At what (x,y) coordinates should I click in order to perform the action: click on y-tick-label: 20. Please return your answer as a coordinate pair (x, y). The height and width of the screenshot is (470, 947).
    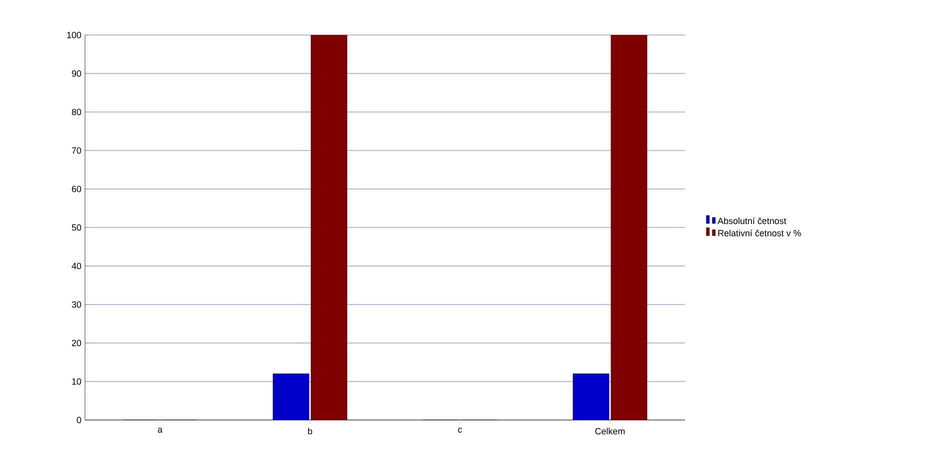
    Looking at the image, I should click on (77, 343).